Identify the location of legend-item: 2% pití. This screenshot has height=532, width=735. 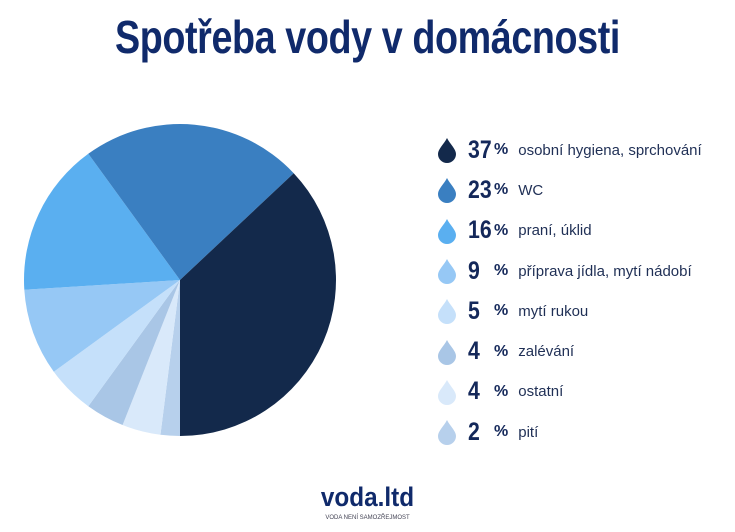
(569, 432).